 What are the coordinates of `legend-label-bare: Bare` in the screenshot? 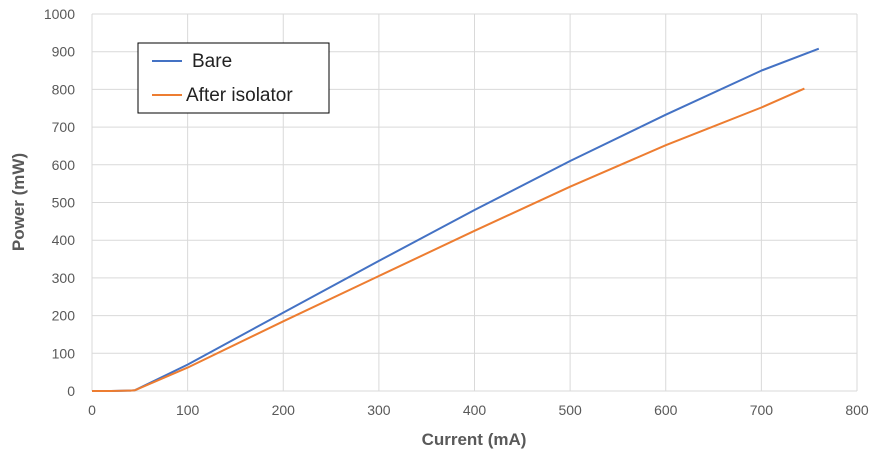 It's located at (212, 61).